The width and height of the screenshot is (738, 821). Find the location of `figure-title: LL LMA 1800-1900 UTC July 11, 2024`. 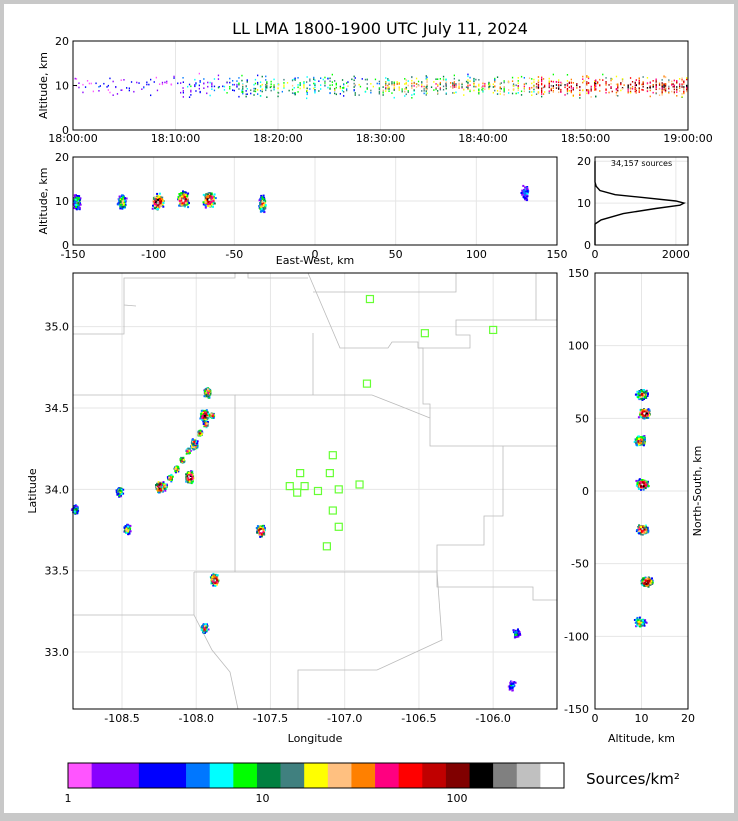

figure-title: LL LMA 1800-1900 UTC July 11, 2024 is located at coordinates (380, 28).